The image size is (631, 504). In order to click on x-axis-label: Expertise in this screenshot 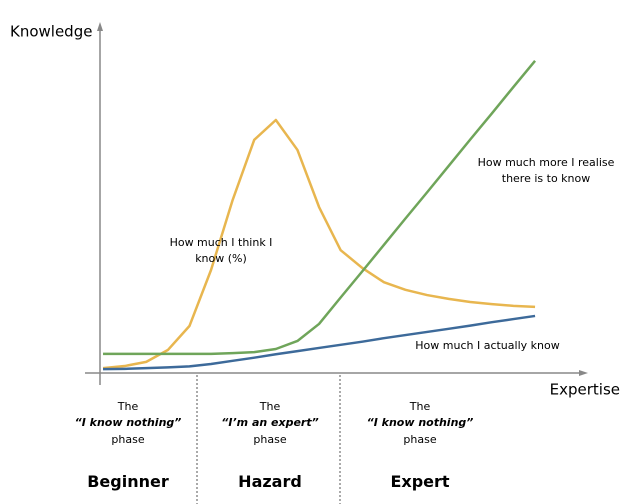, I will do `click(585, 390)`.